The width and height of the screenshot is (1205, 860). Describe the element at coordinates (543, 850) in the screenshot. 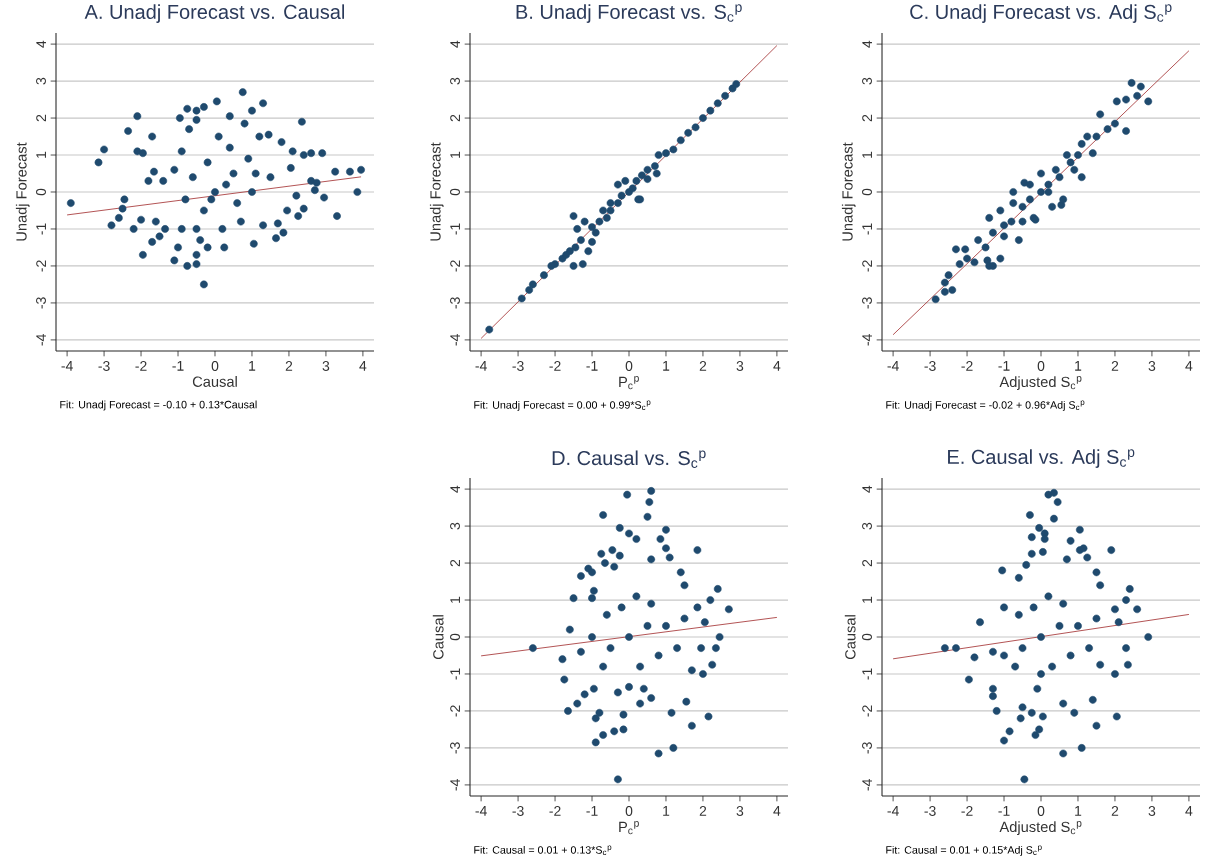

I see `text: Fit: Causal = 0.01 + 0.13*S$_{c}$p` at that location.